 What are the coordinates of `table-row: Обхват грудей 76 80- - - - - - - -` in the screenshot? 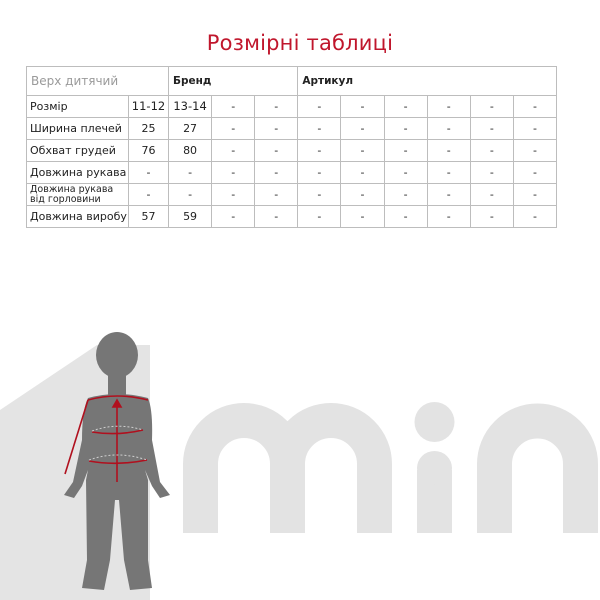 It's located at (292, 150).